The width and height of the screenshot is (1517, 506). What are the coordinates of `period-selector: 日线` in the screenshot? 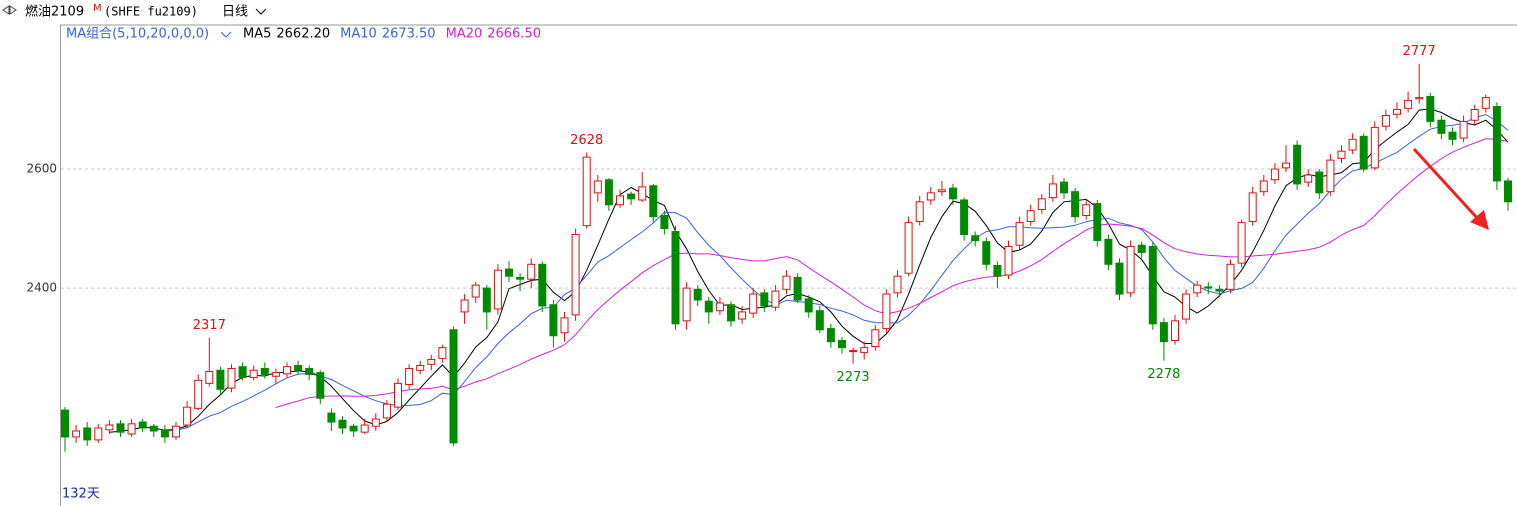 It's located at (235, 12).